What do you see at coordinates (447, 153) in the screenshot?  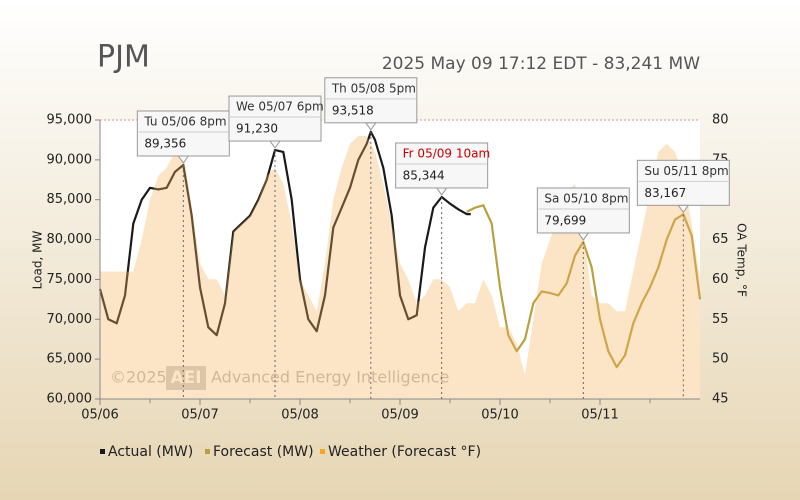 I see `callout-label: Fr 05/09 10am` at bounding box center [447, 153].